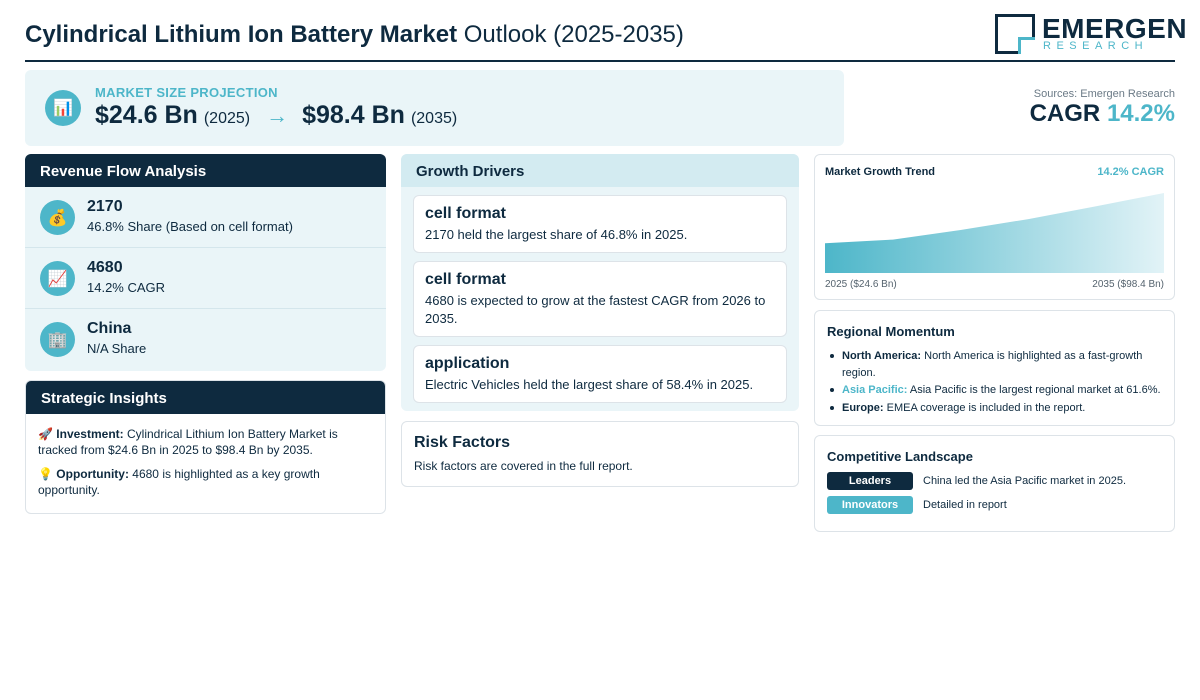 This screenshot has height=700, width=1200. What do you see at coordinates (900, 456) in the screenshot?
I see `competitive-landscape-heading: Competitive Landscape` at bounding box center [900, 456].